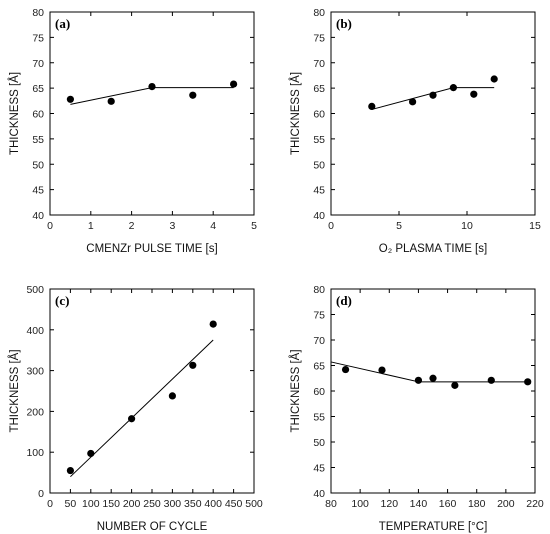 This screenshot has width=550, height=534. What do you see at coordinates (390, 504) in the screenshot?
I see `x-tick-label: 120` at bounding box center [390, 504].